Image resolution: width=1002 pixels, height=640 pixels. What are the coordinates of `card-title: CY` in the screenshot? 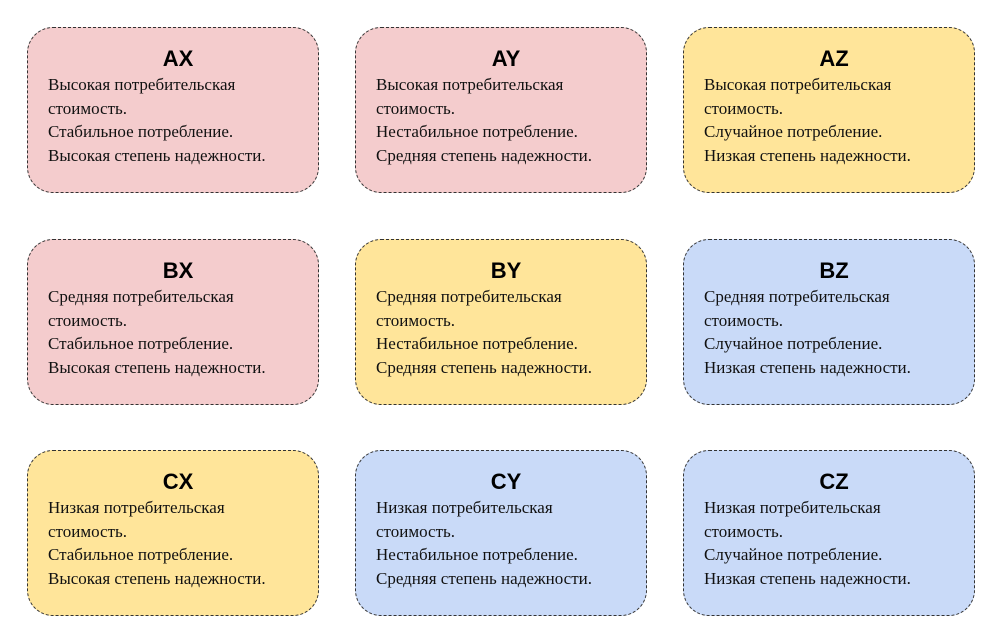 It's located at (506, 481).